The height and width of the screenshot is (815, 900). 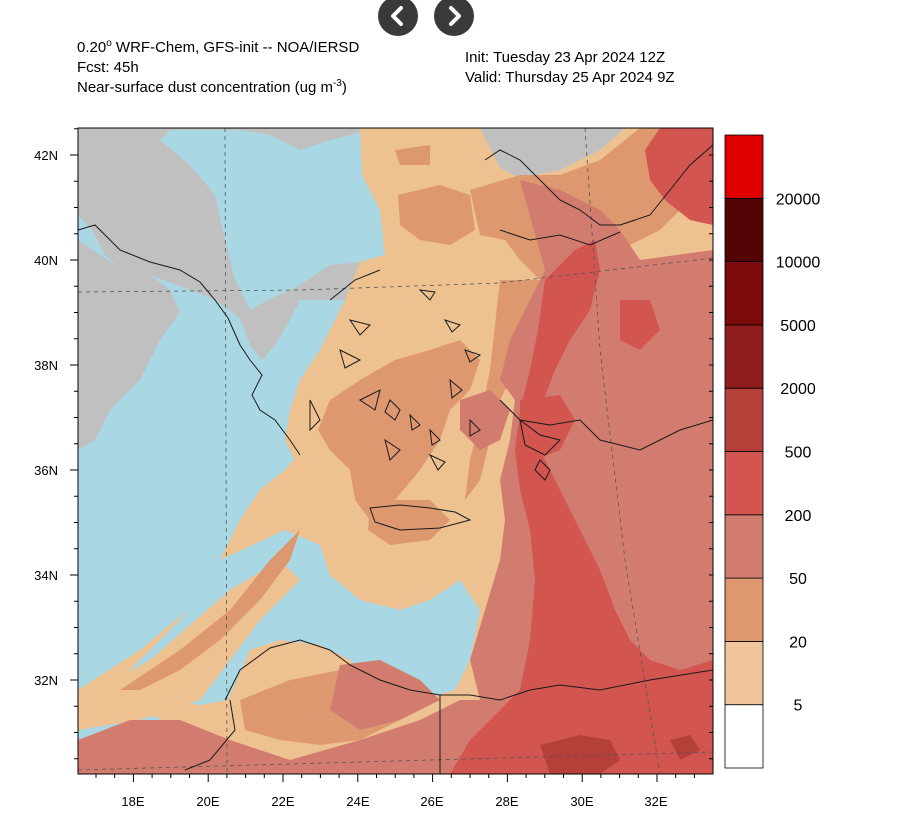 What do you see at coordinates (581, 801) in the screenshot?
I see `lon-label: 30E` at bounding box center [581, 801].